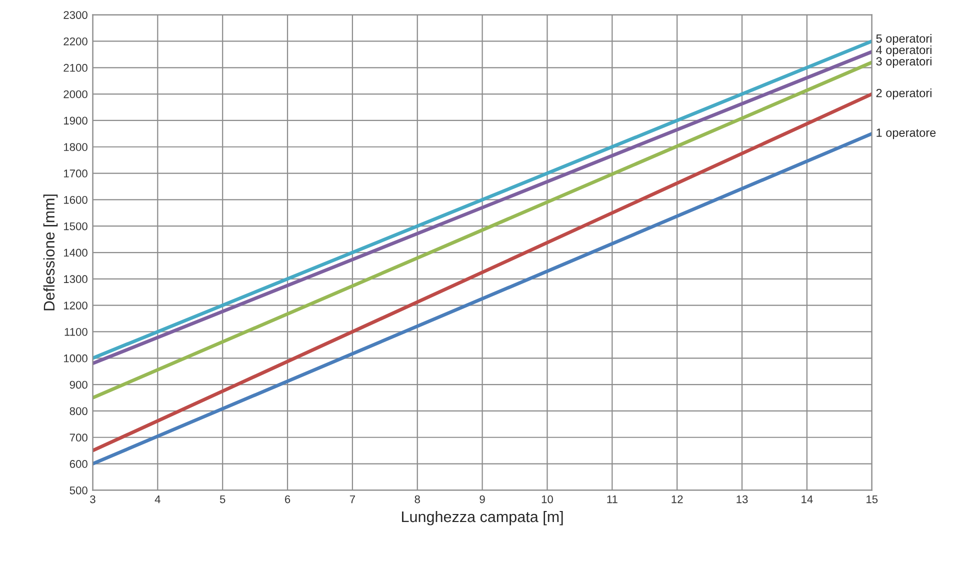 This screenshot has height=570, width=956. What do you see at coordinates (547, 499) in the screenshot?
I see `x-tick-label: 10` at bounding box center [547, 499].